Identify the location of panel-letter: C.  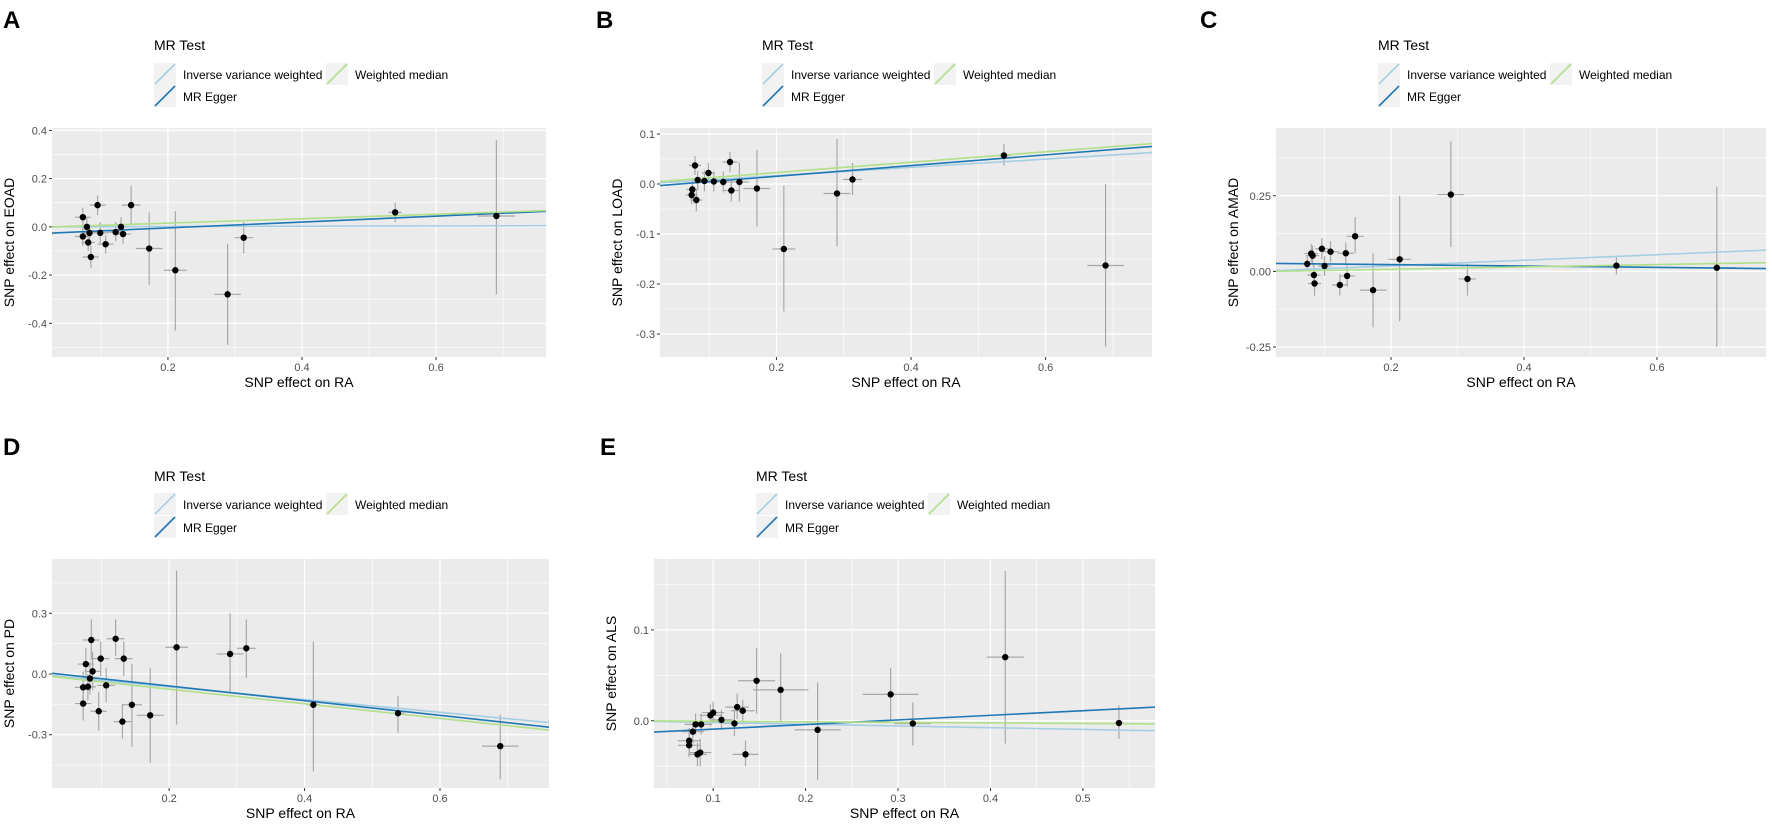
(1208, 20).